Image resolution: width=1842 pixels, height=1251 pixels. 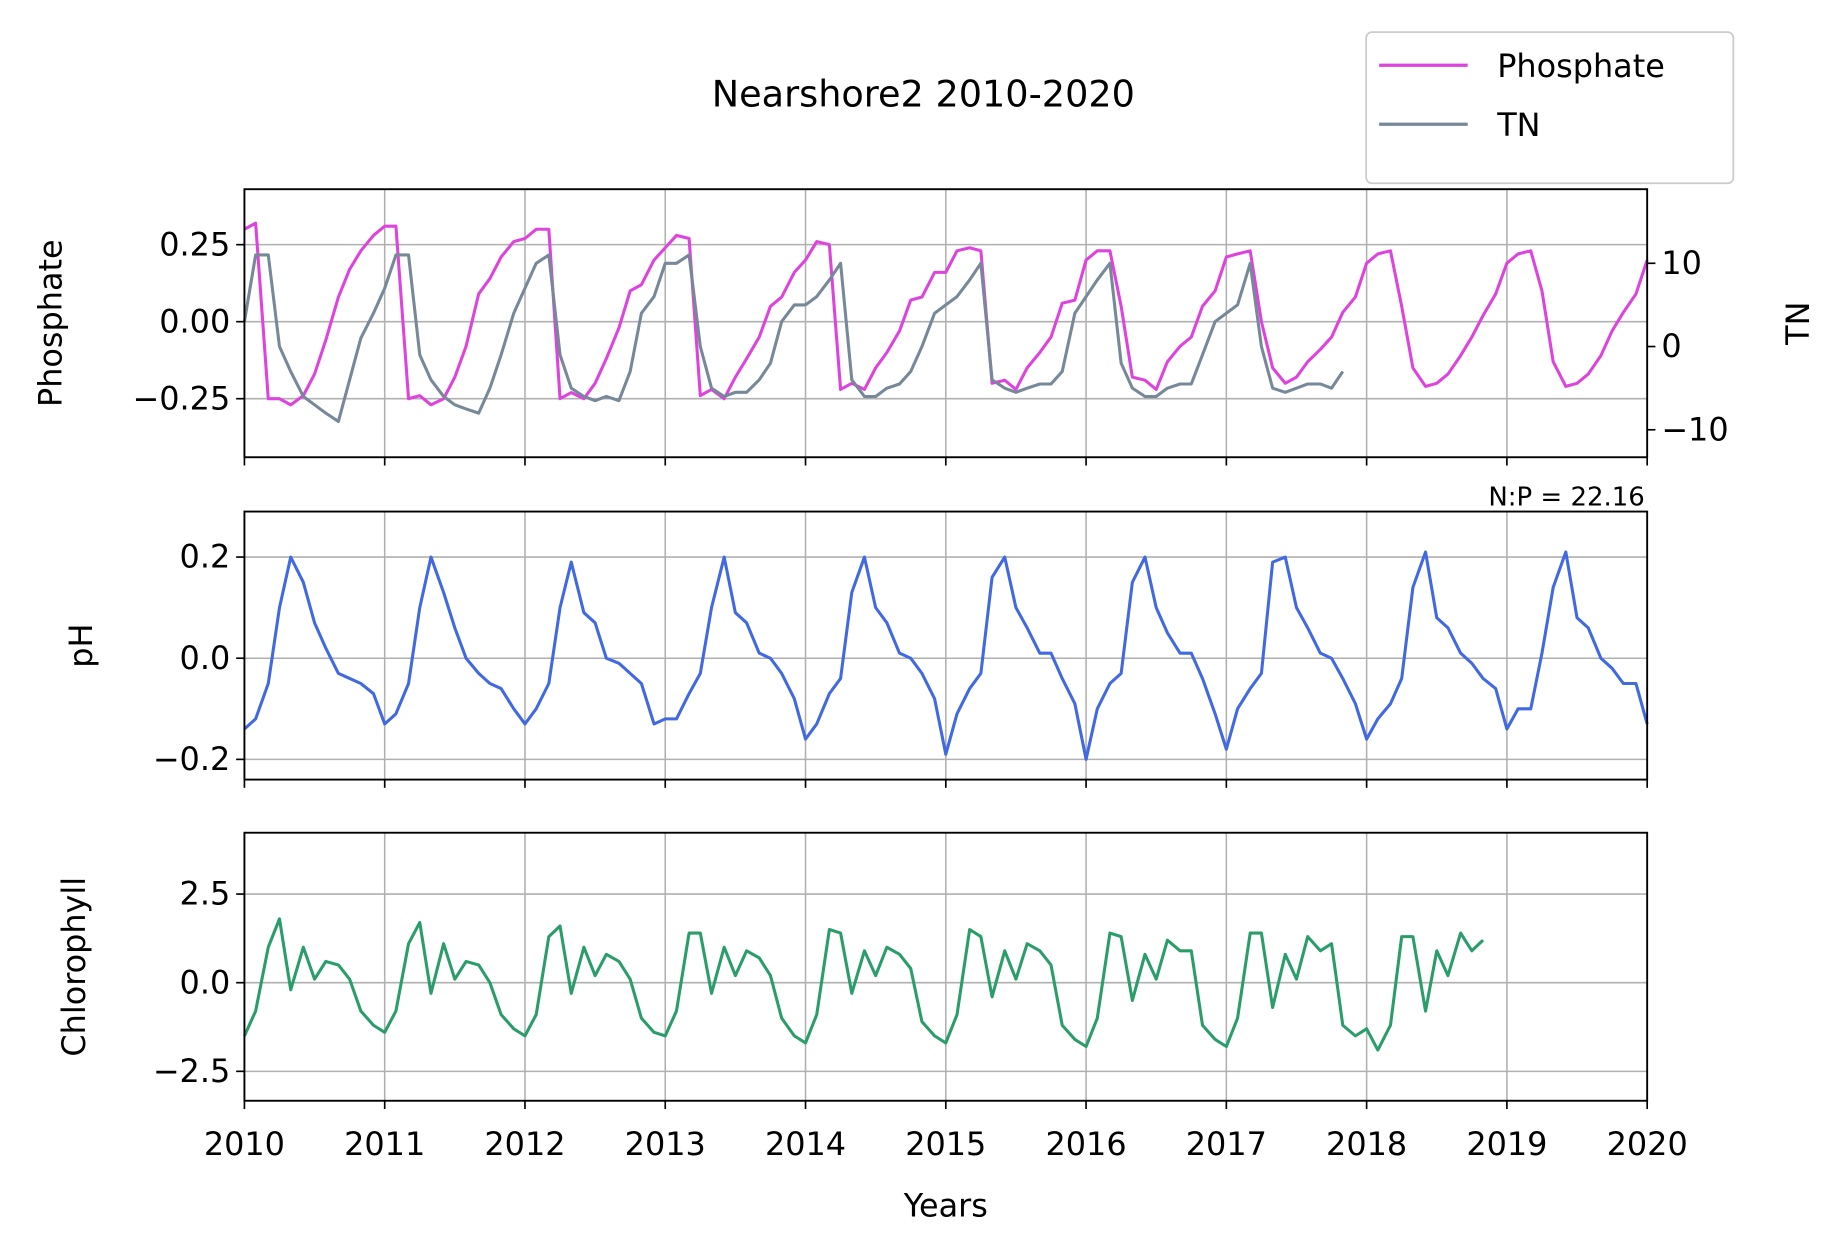 I want to click on y2-tick-label: −10, so click(x=1694, y=429).